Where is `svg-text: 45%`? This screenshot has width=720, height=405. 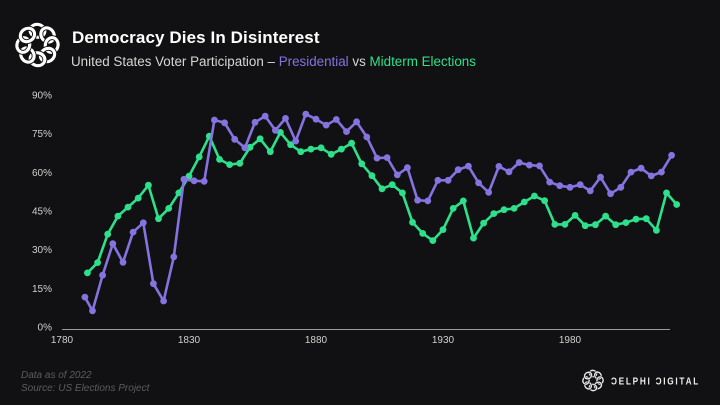
svg-text: 45% is located at coordinates (42, 212).